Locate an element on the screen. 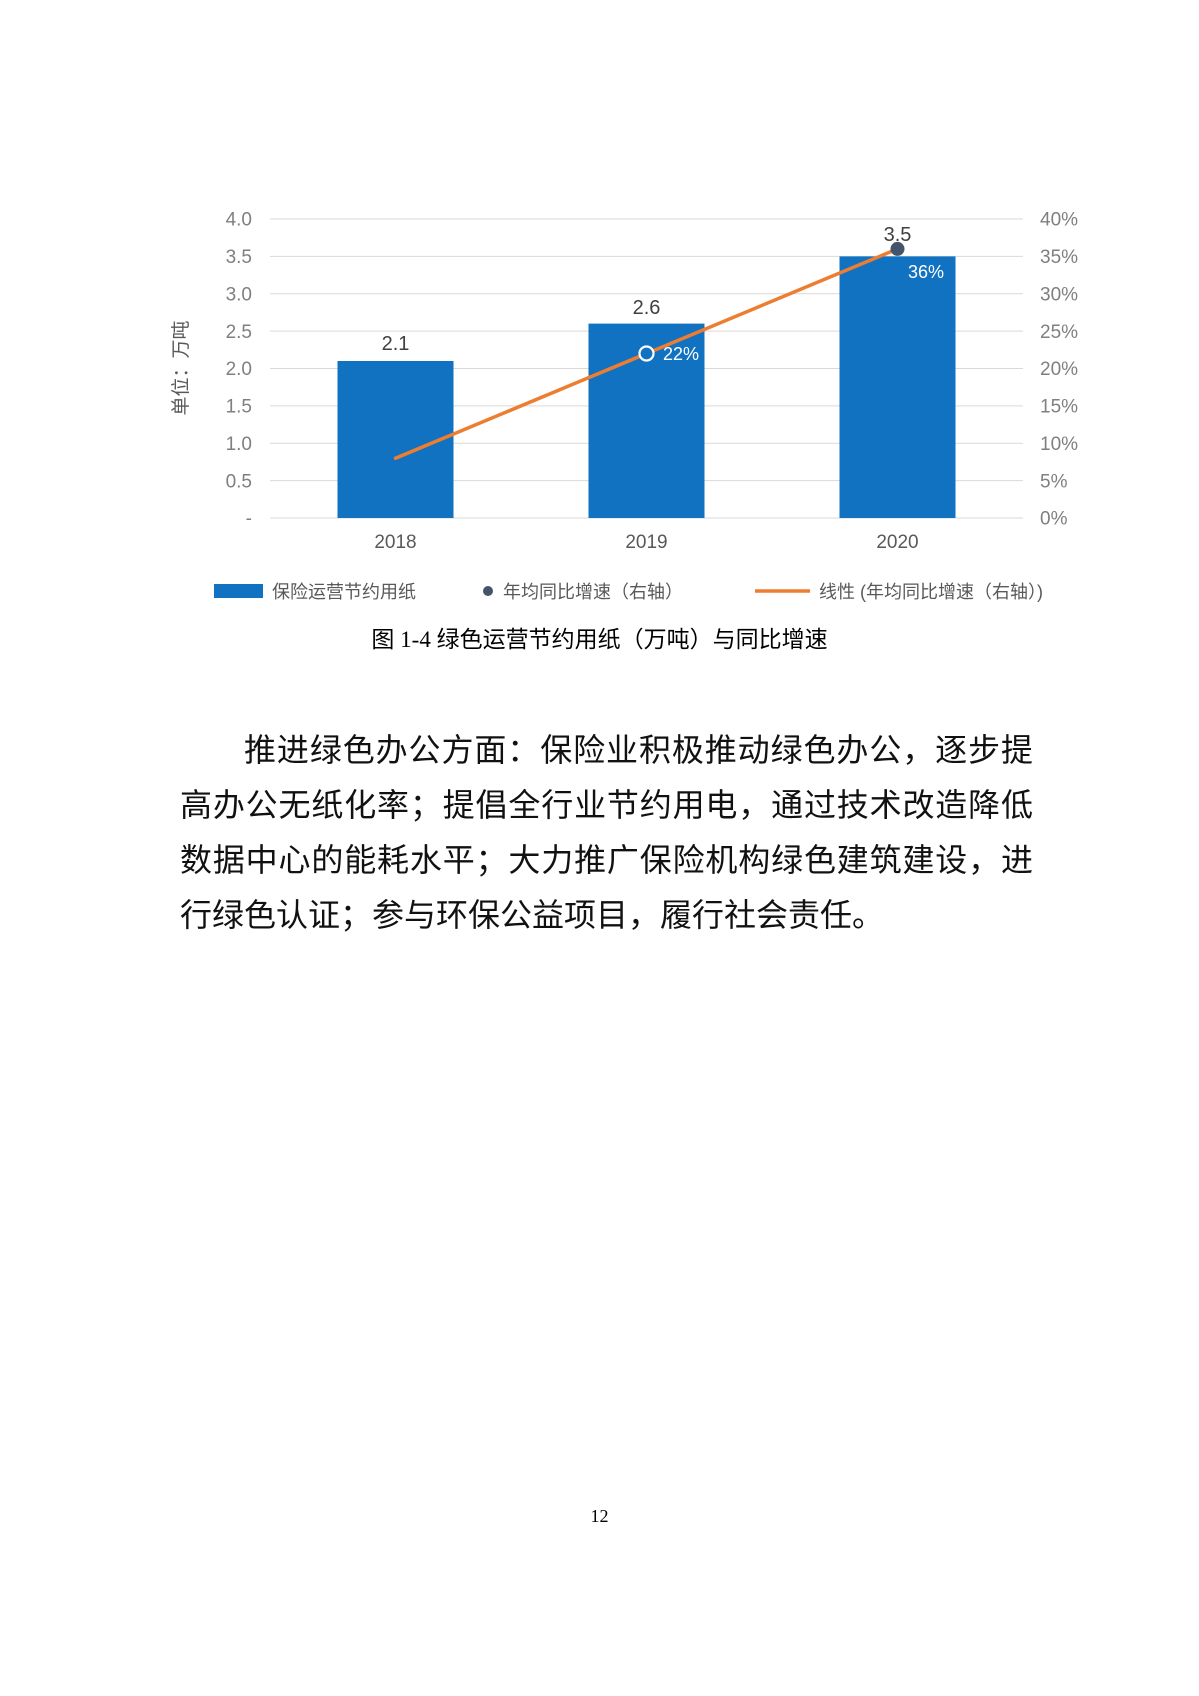  growth-label-2020: 36% is located at coordinates (926, 272).